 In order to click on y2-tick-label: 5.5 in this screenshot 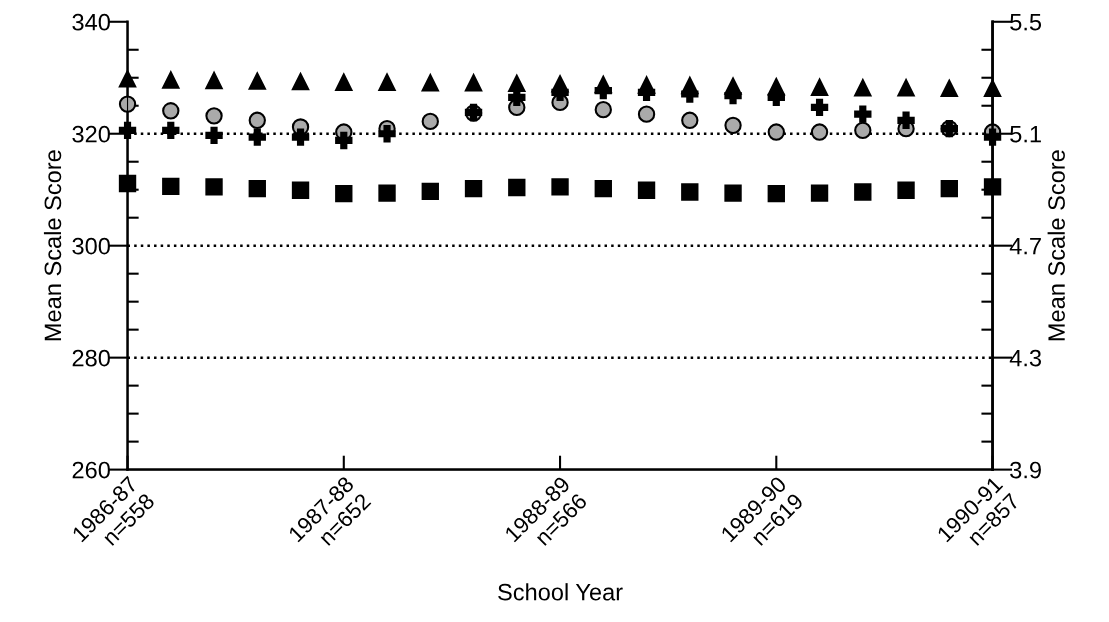, I will do `click(1026, 22)`.